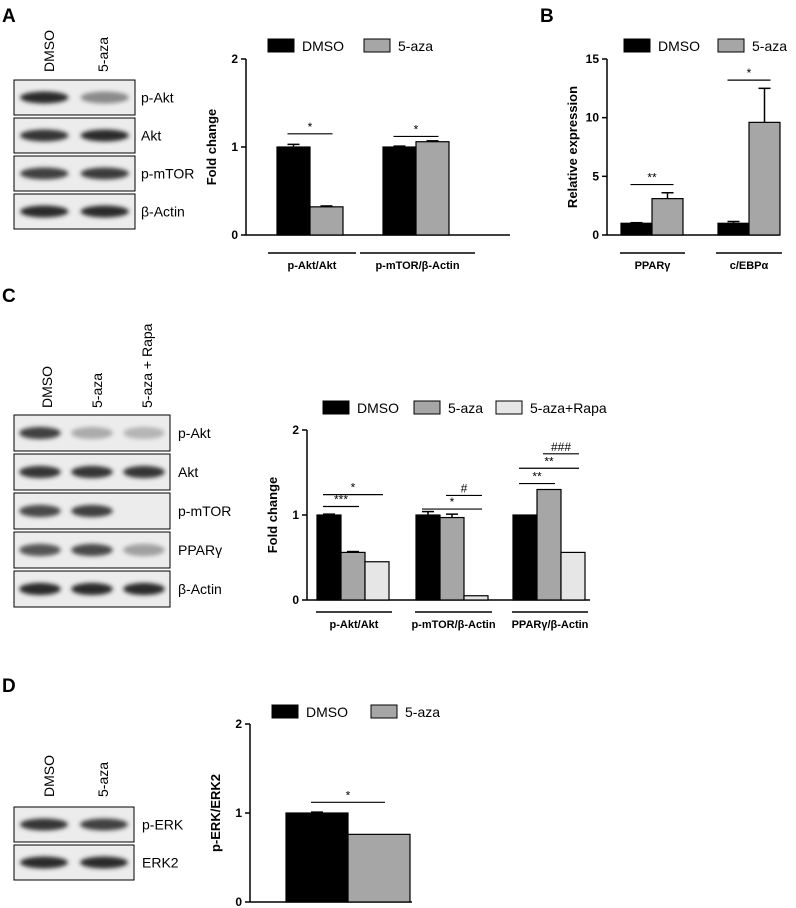 The width and height of the screenshot is (796, 908). Describe the element at coordinates (749, 266) in the screenshot. I see `category-label: c/EBPα` at that location.